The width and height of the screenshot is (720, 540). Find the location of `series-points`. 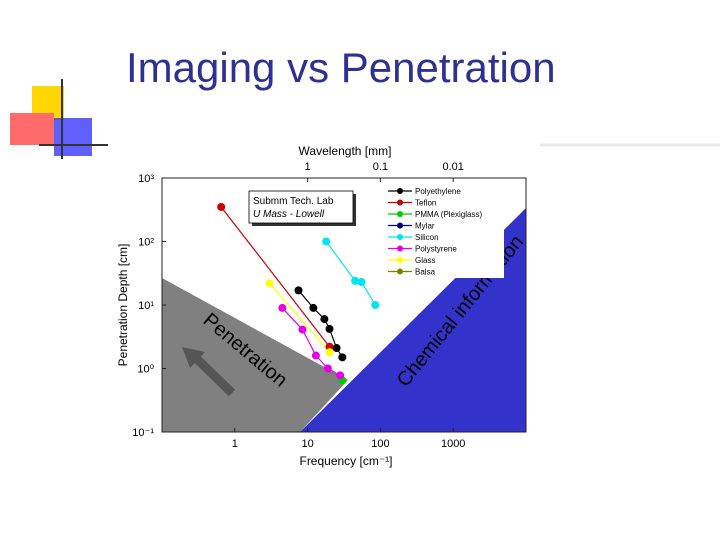

series-points is located at coordinates (298, 293).